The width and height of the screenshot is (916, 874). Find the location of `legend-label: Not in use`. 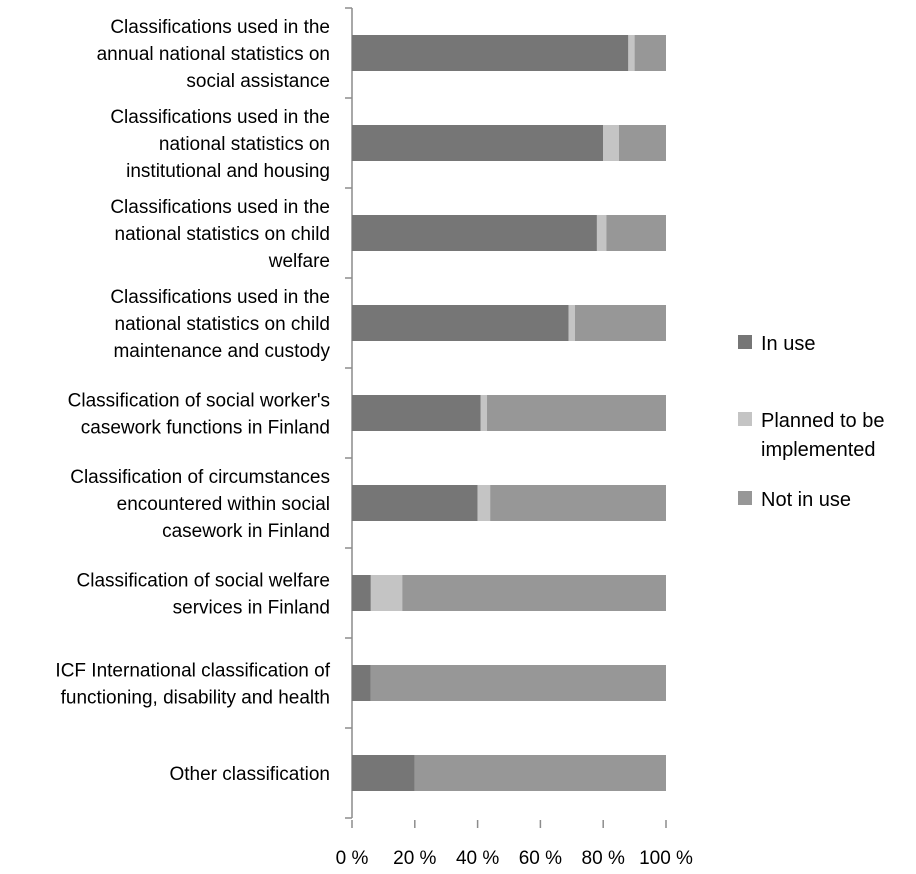

legend-label: Not in use is located at coordinates (806, 500).